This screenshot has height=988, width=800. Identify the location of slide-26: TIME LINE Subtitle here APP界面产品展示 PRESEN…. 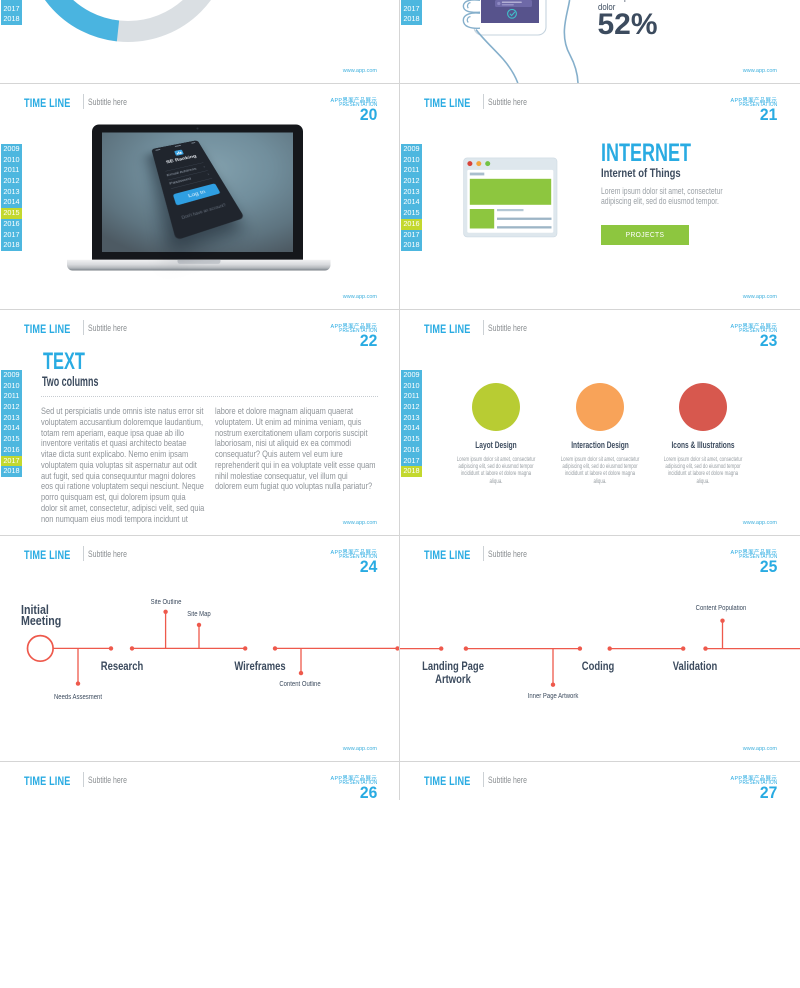
(200, 875).